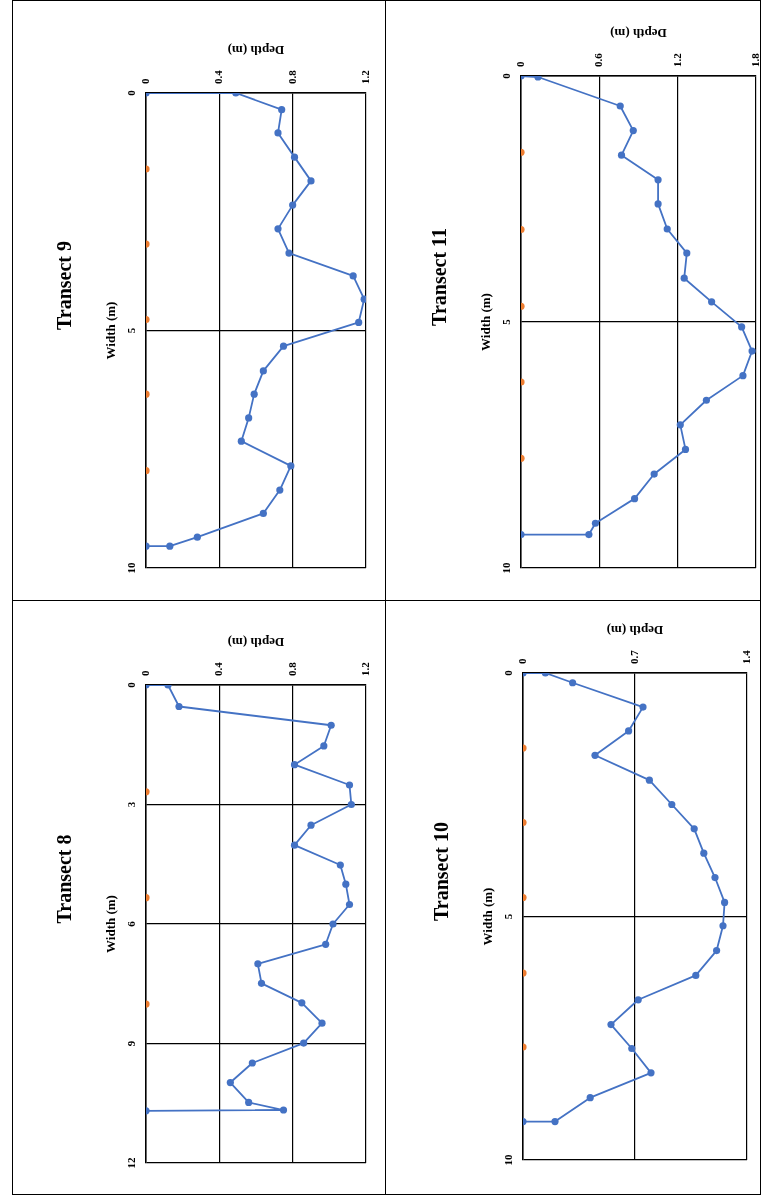 This screenshot has height=1195, width=762. What do you see at coordinates (633, 656) in the screenshot?
I see `x-tick-label: 0.7` at bounding box center [633, 656].